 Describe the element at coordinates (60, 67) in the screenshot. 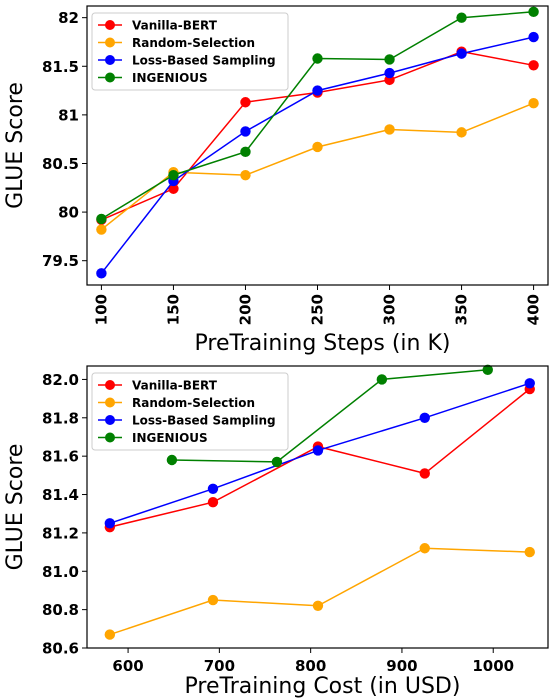

I see `y-tick-label: 81.5` at that location.